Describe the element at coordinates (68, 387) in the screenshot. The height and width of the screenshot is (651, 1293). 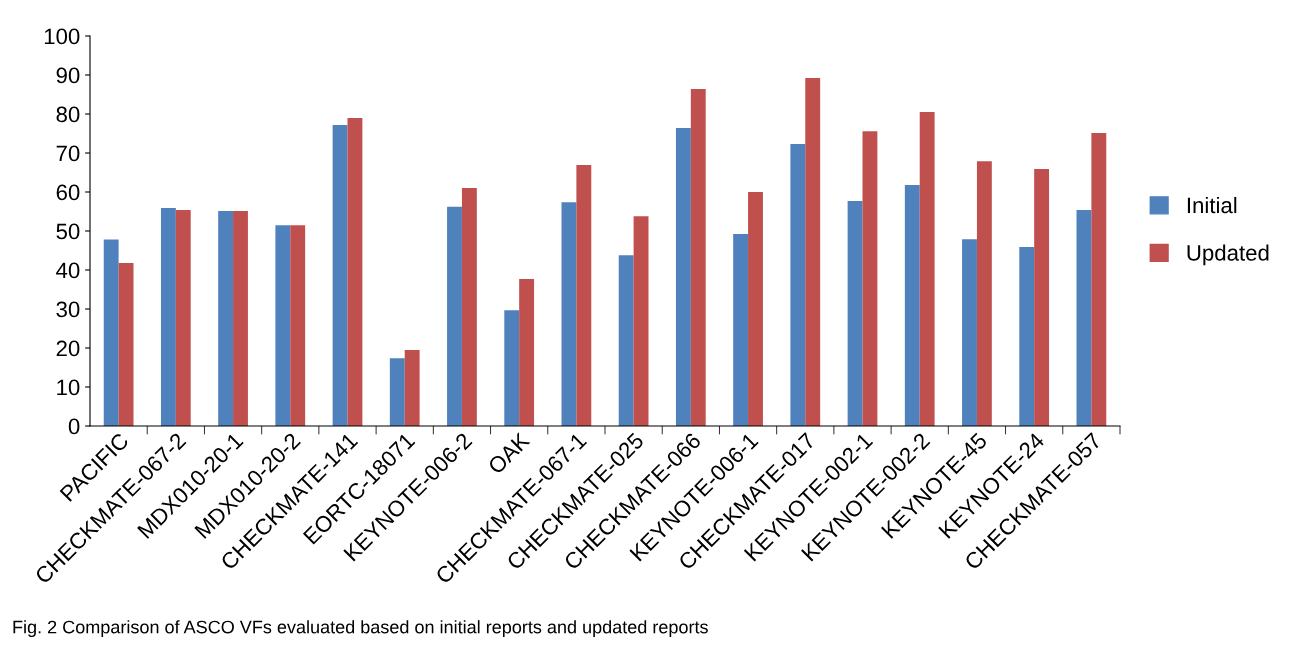
I see `y-tick-label: 10` at that location.